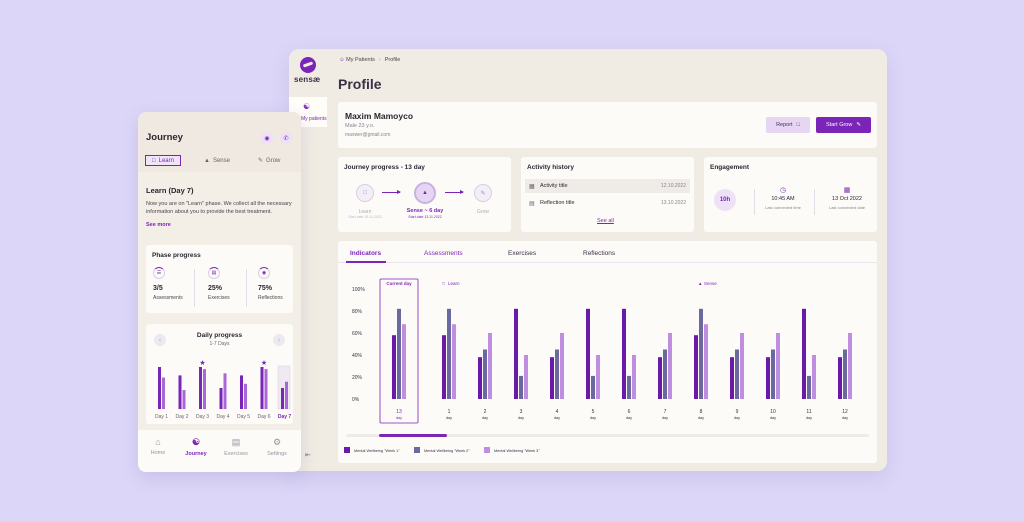  Describe the element at coordinates (847, 207) in the screenshot. I see `last-date-label: Last connected date` at that location.